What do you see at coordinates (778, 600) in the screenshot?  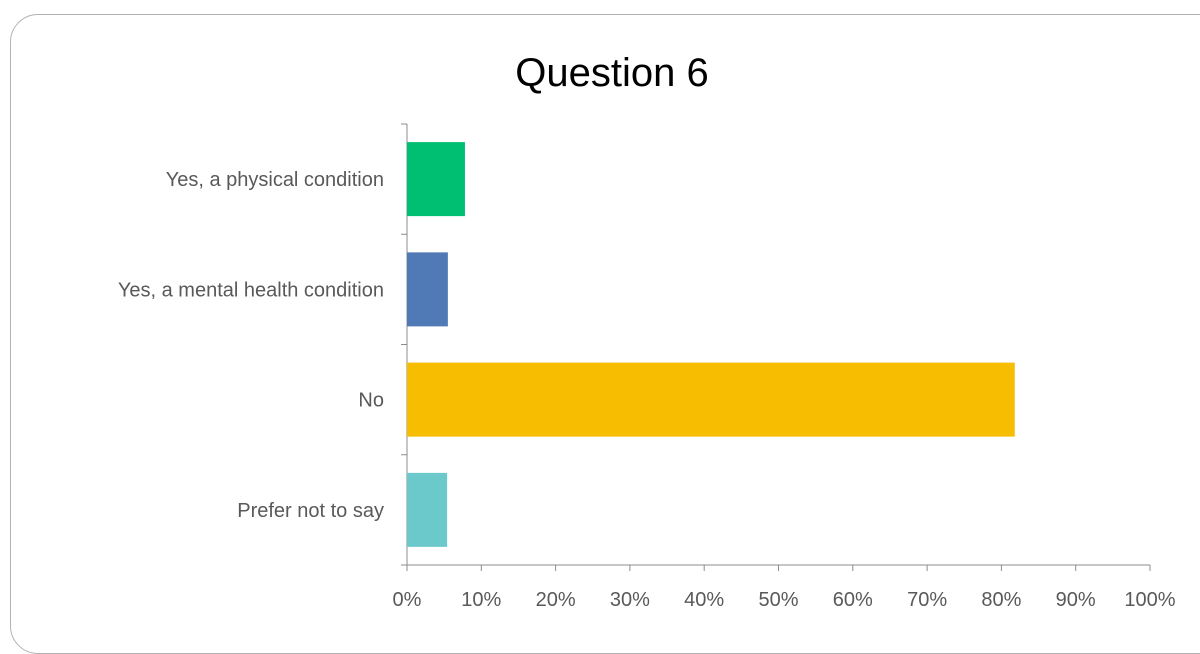 I see `x-tick-label: 50%` at bounding box center [778, 600].